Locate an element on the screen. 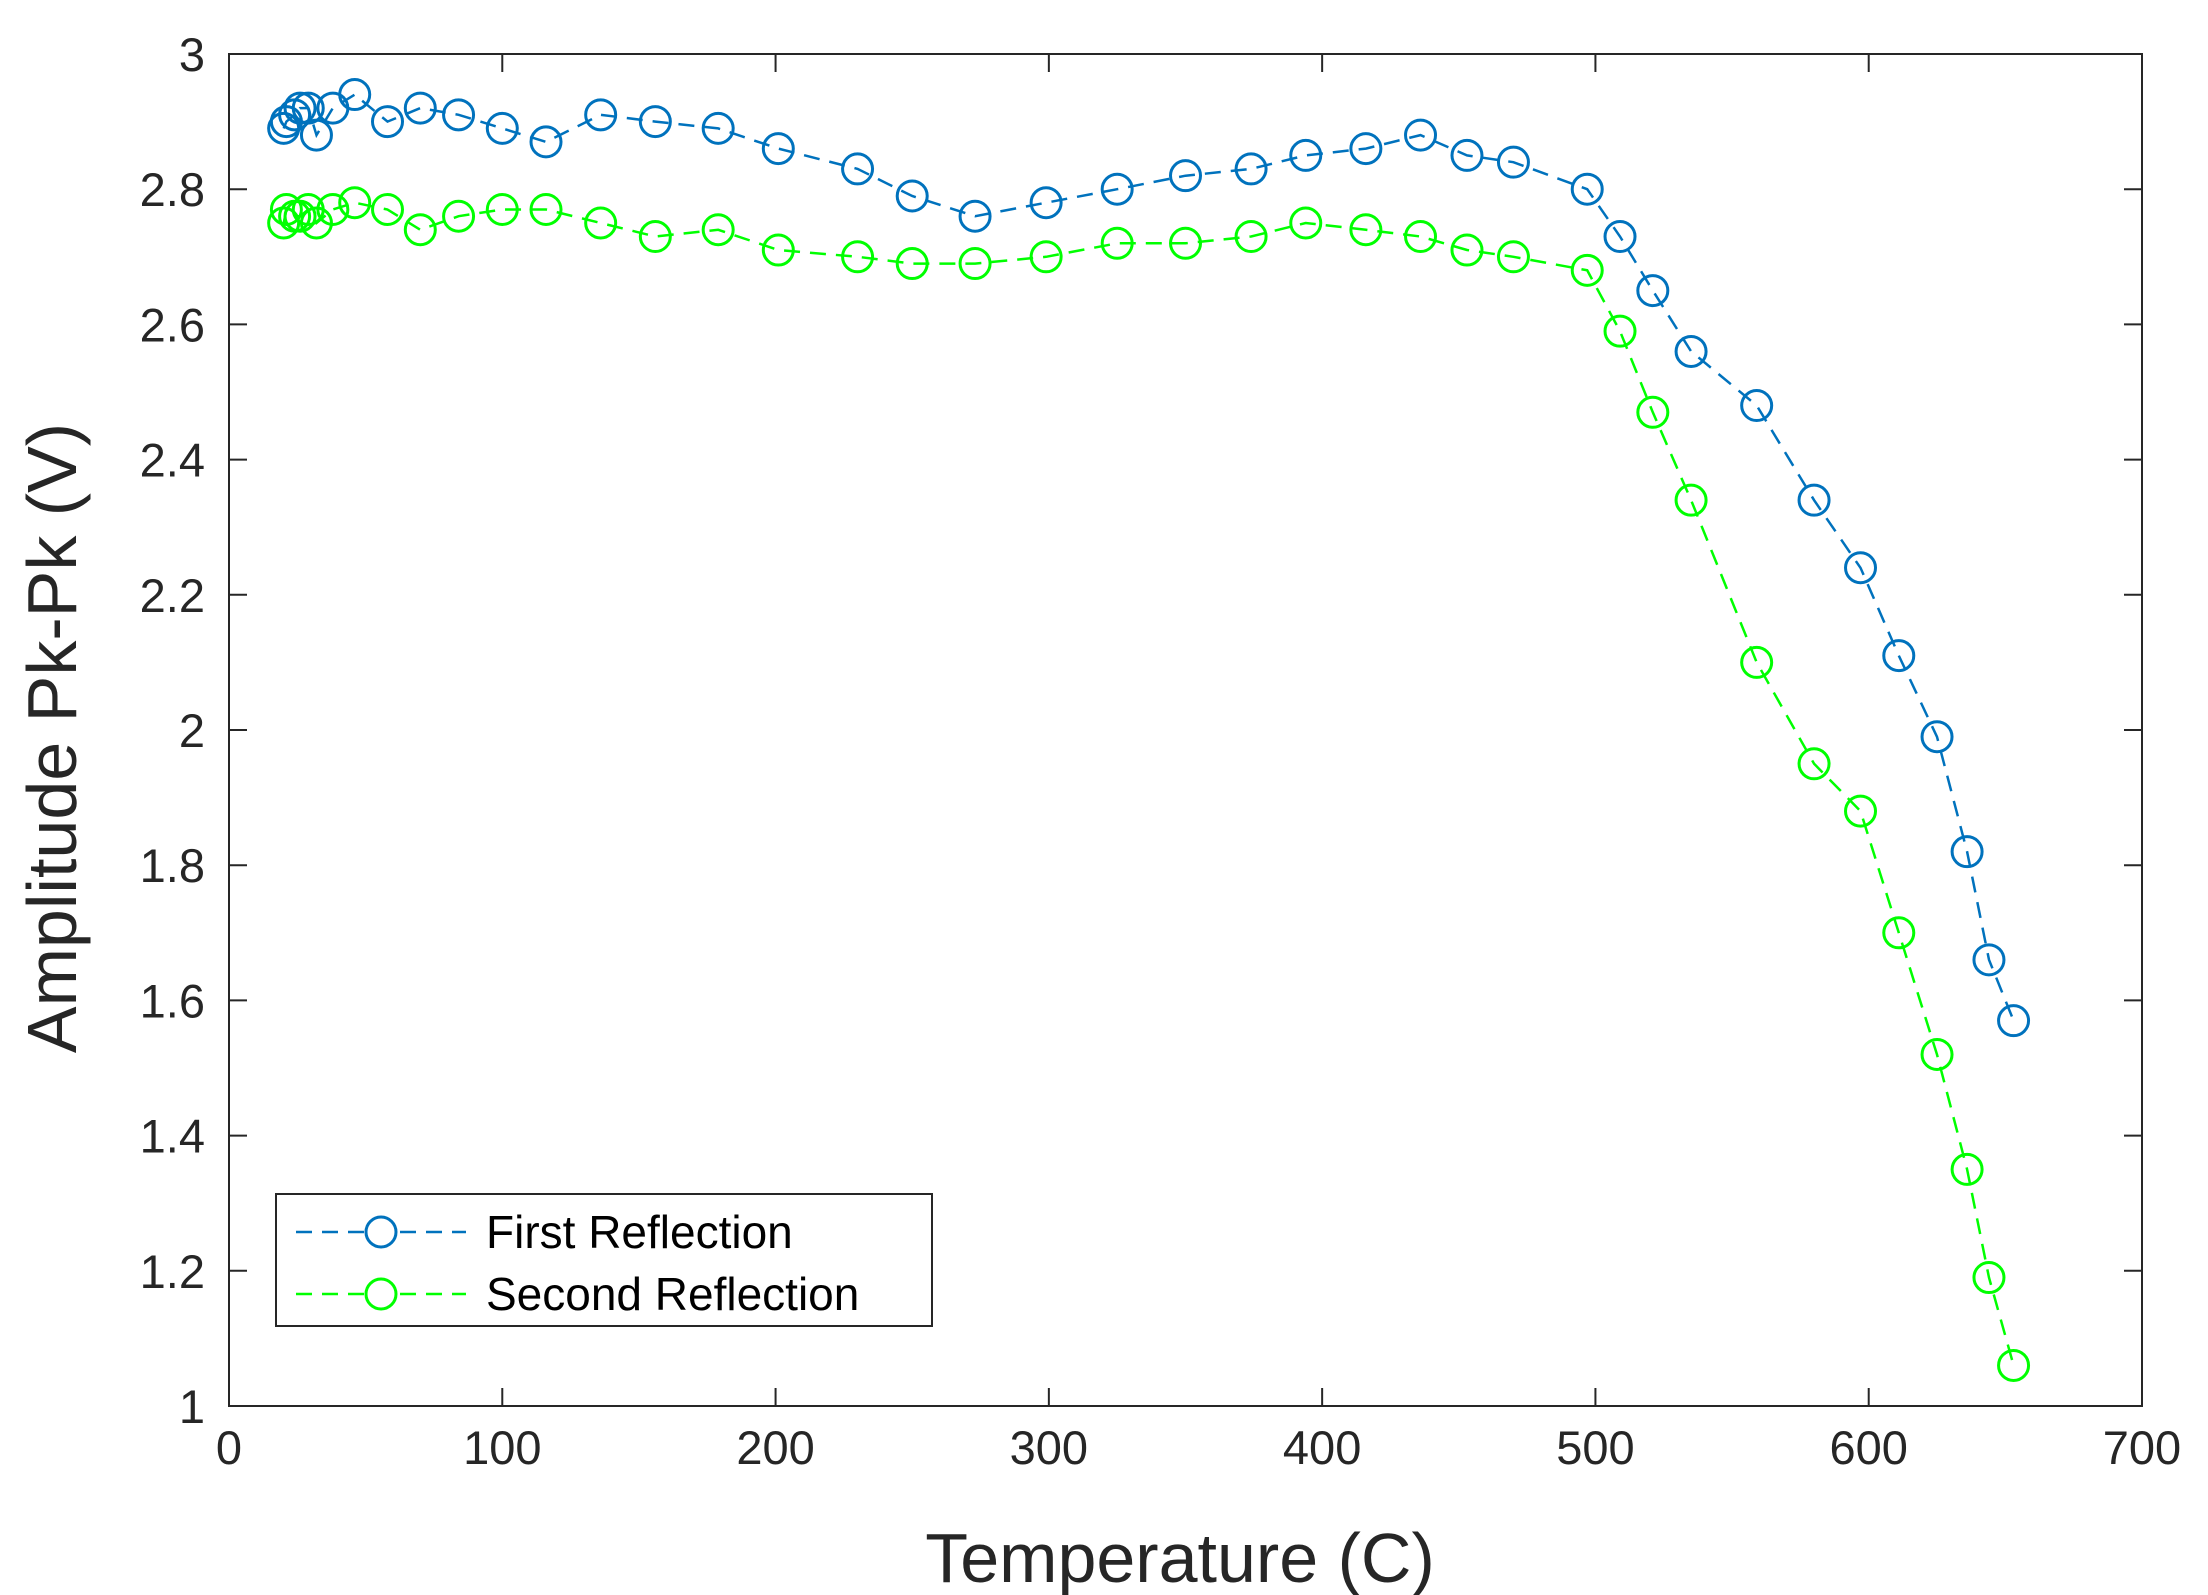  legend-label: Second Reflection is located at coordinates (672, 1294).